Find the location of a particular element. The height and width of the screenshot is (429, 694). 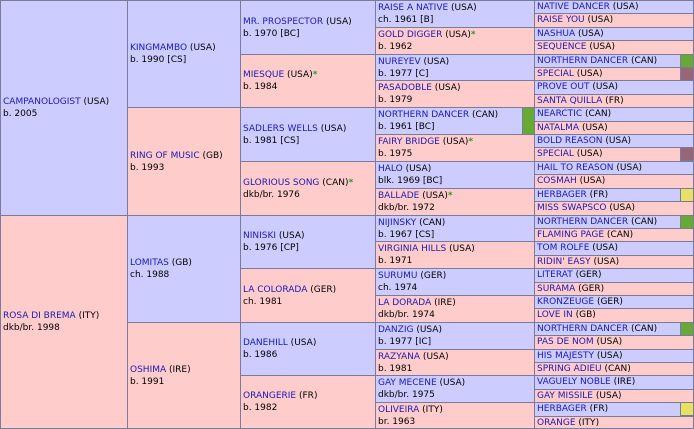

horse-name-link: PROVE OUT is located at coordinates (563, 87).